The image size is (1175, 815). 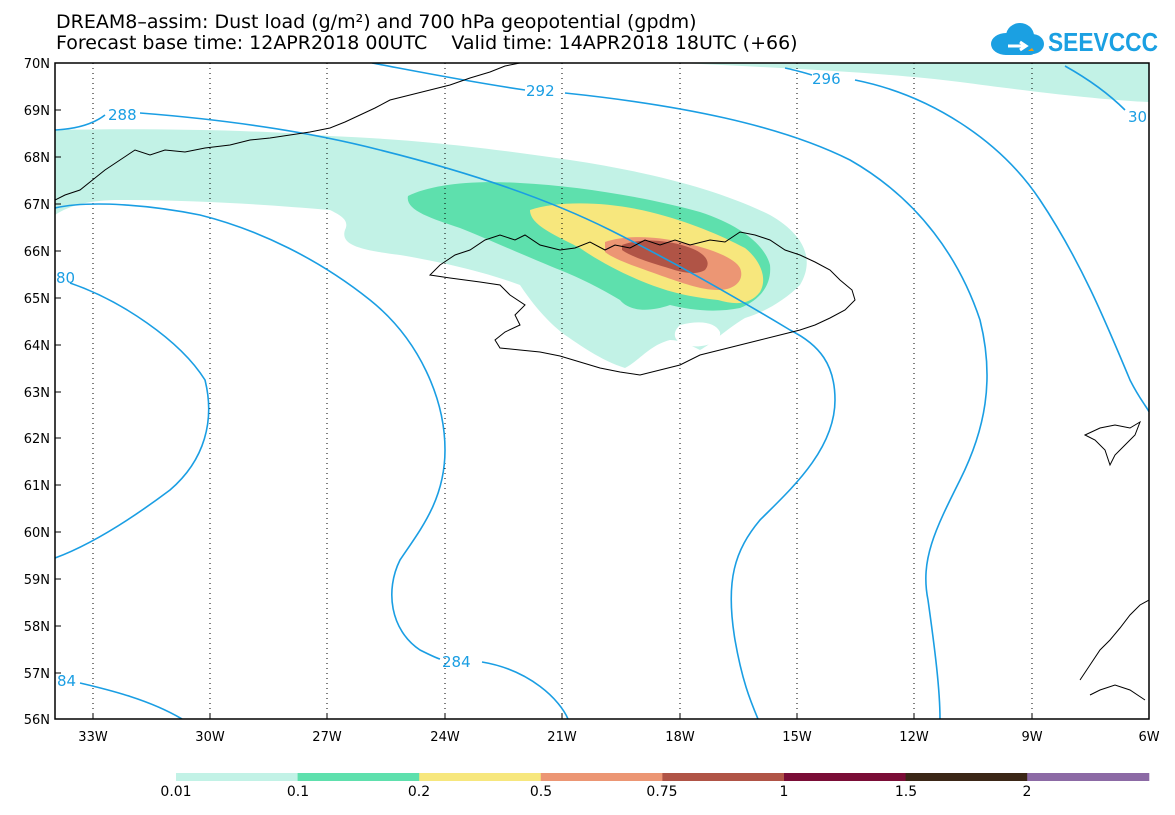 What do you see at coordinates (1114, 650) in the screenshot?
I see `scotland-coast` at bounding box center [1114, 650].